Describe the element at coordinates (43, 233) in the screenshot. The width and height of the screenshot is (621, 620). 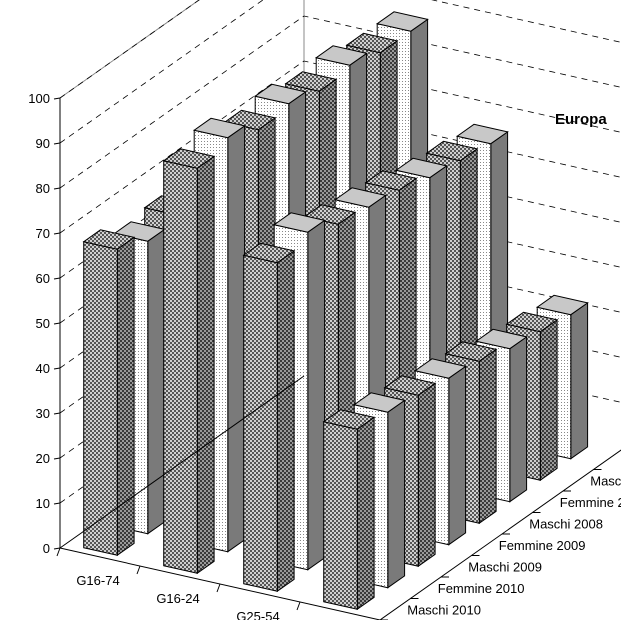
I see `y-tick-label: 70` at that location.